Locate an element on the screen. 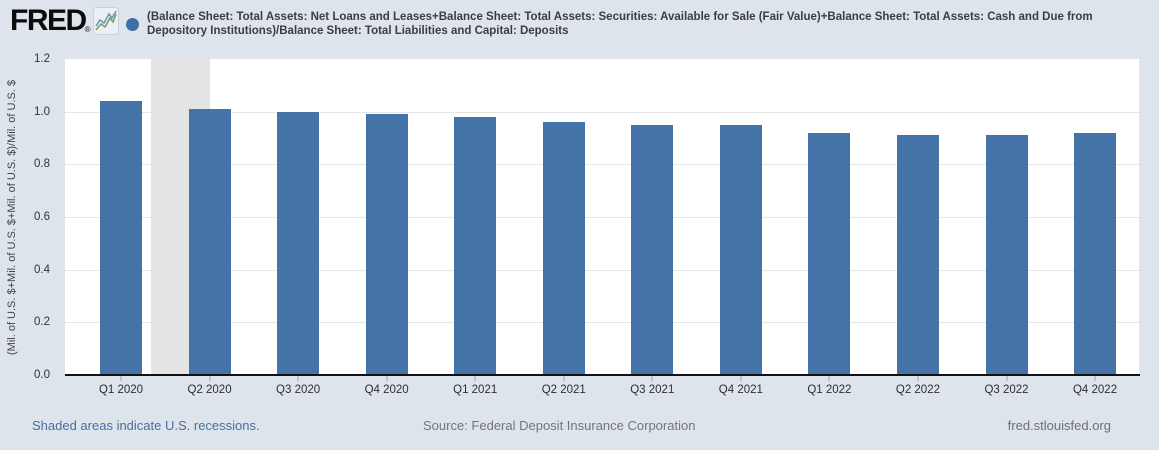  recession-note: Shaded areas indicate U.S. recessions. is located at coordinates (146, 425).